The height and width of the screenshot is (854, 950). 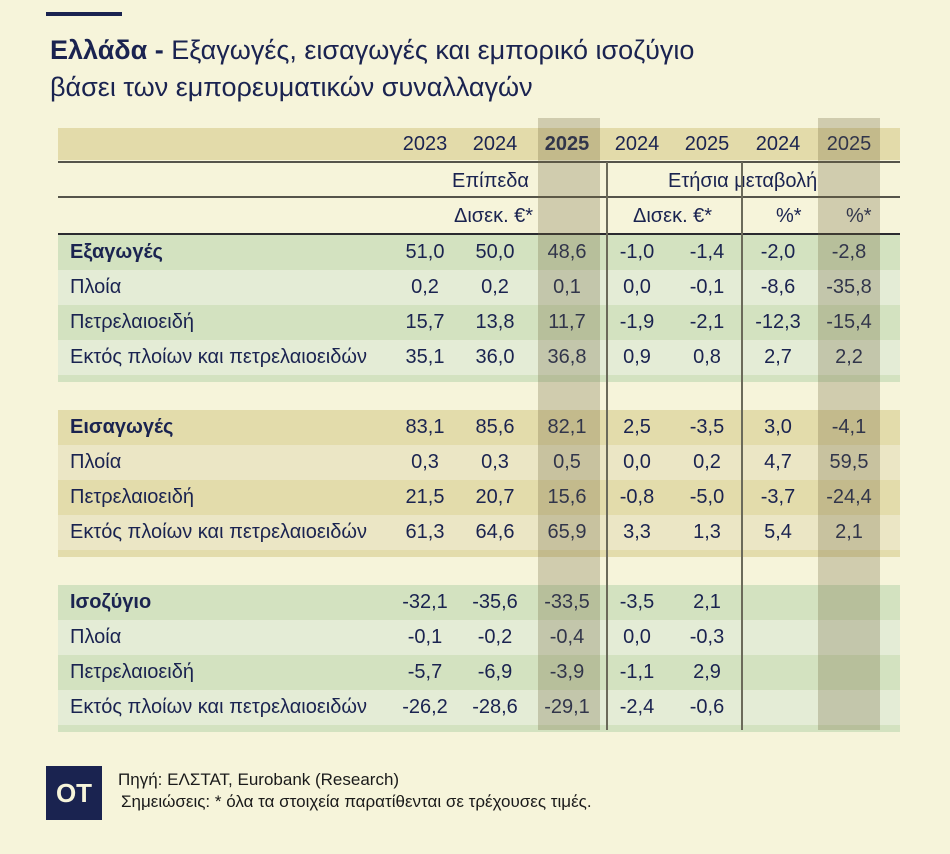 I want to click on title-country: Ελλάδα -, so click(x=107, y=50).